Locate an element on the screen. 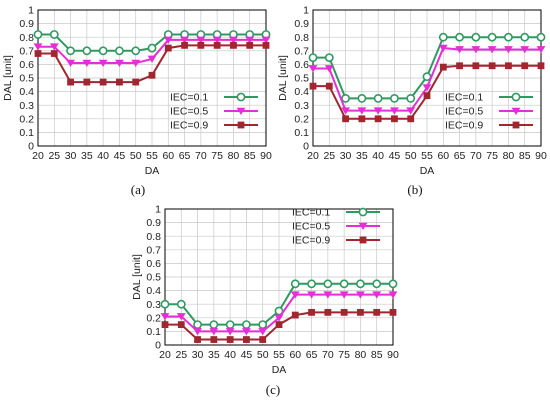  x-tick-label: 85 is located at coordinates (377, 355).